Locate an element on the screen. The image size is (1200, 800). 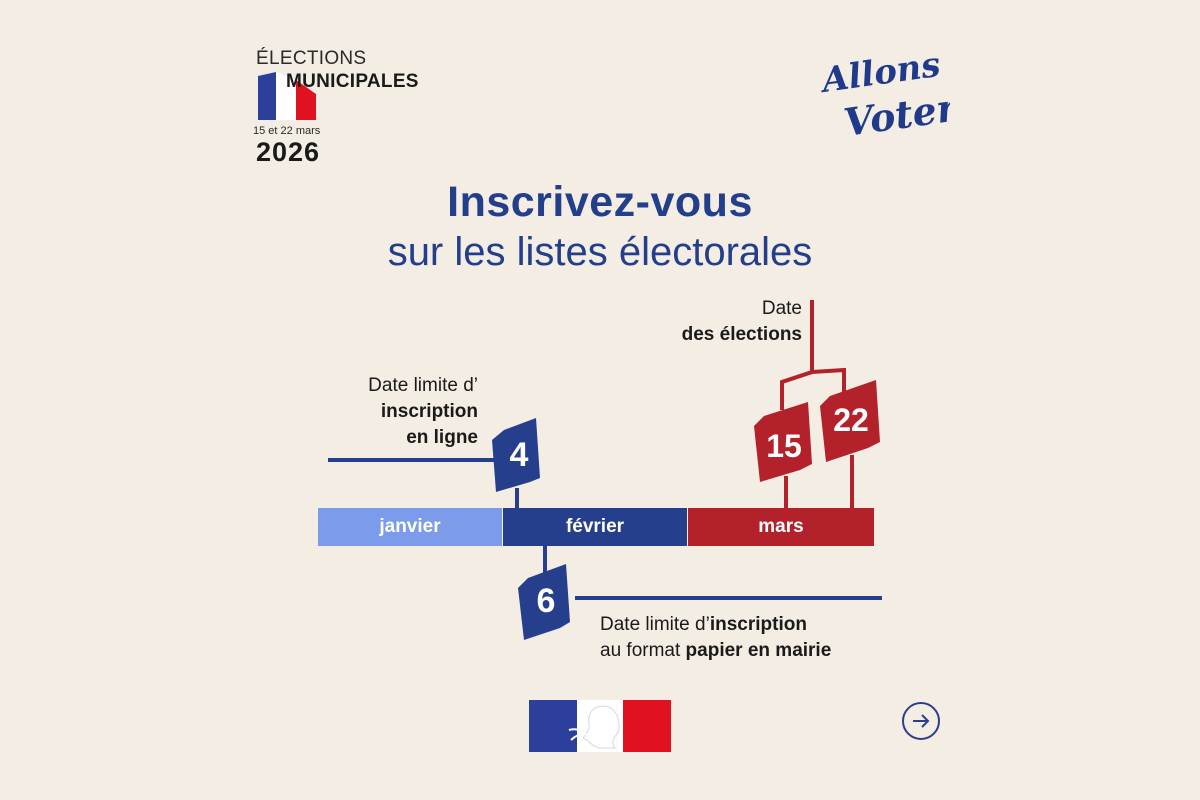
month-january: janvier is located at coordinates (410, 527).